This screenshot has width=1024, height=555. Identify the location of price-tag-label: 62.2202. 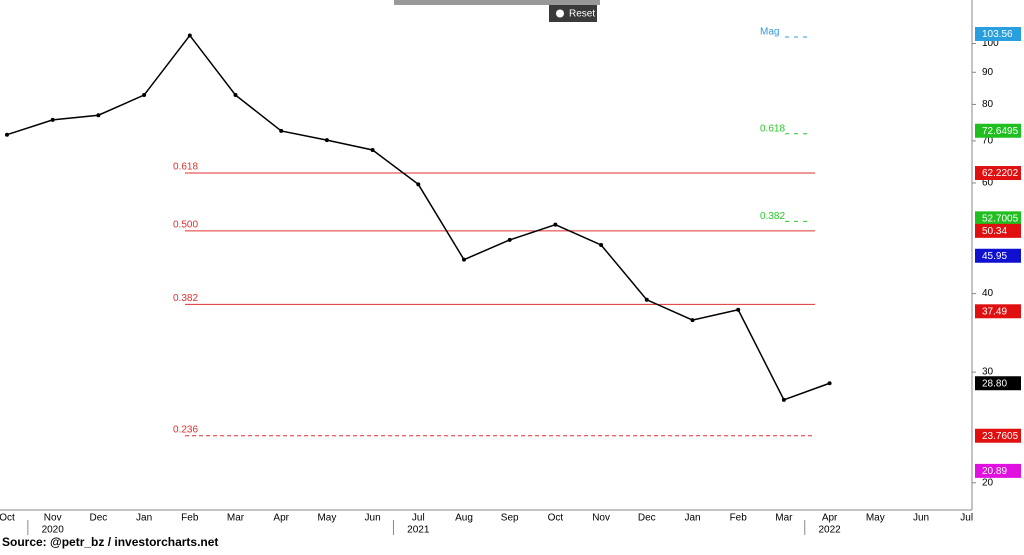
(1000, 173).